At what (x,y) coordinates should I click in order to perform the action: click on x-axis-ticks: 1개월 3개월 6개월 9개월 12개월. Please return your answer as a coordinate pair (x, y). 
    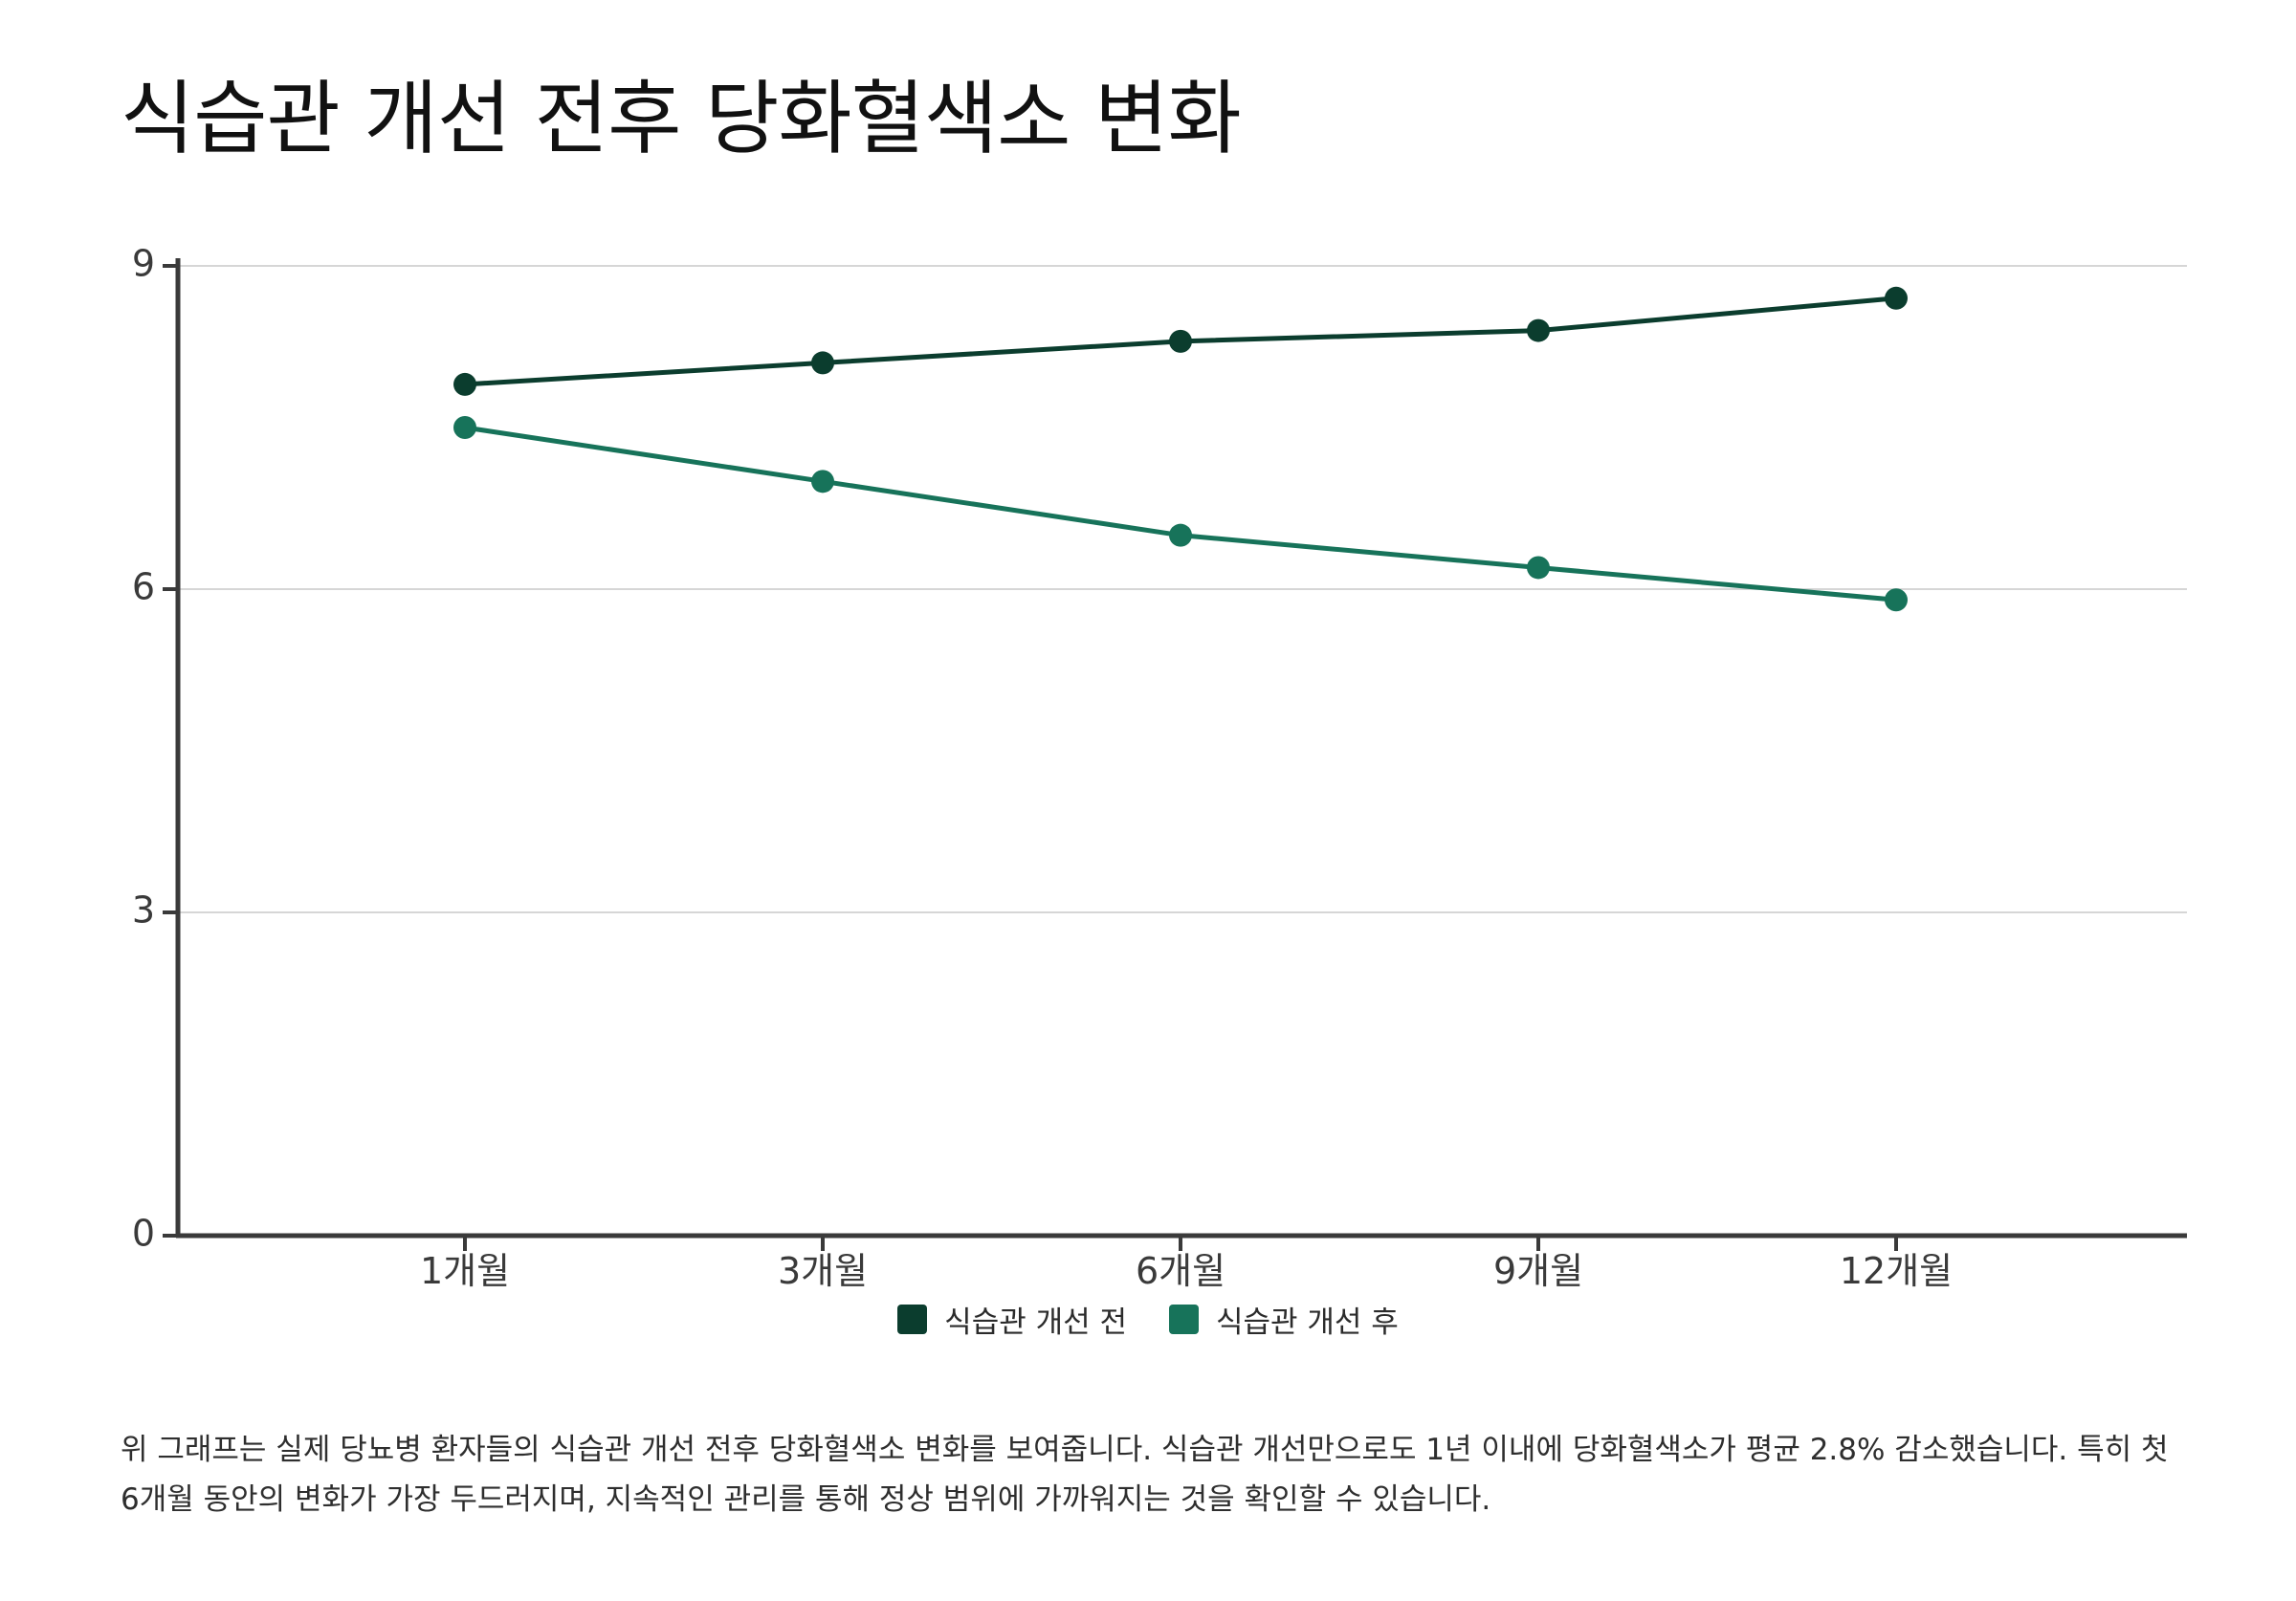
    Looking at the image, I should click on (1186, 1264).